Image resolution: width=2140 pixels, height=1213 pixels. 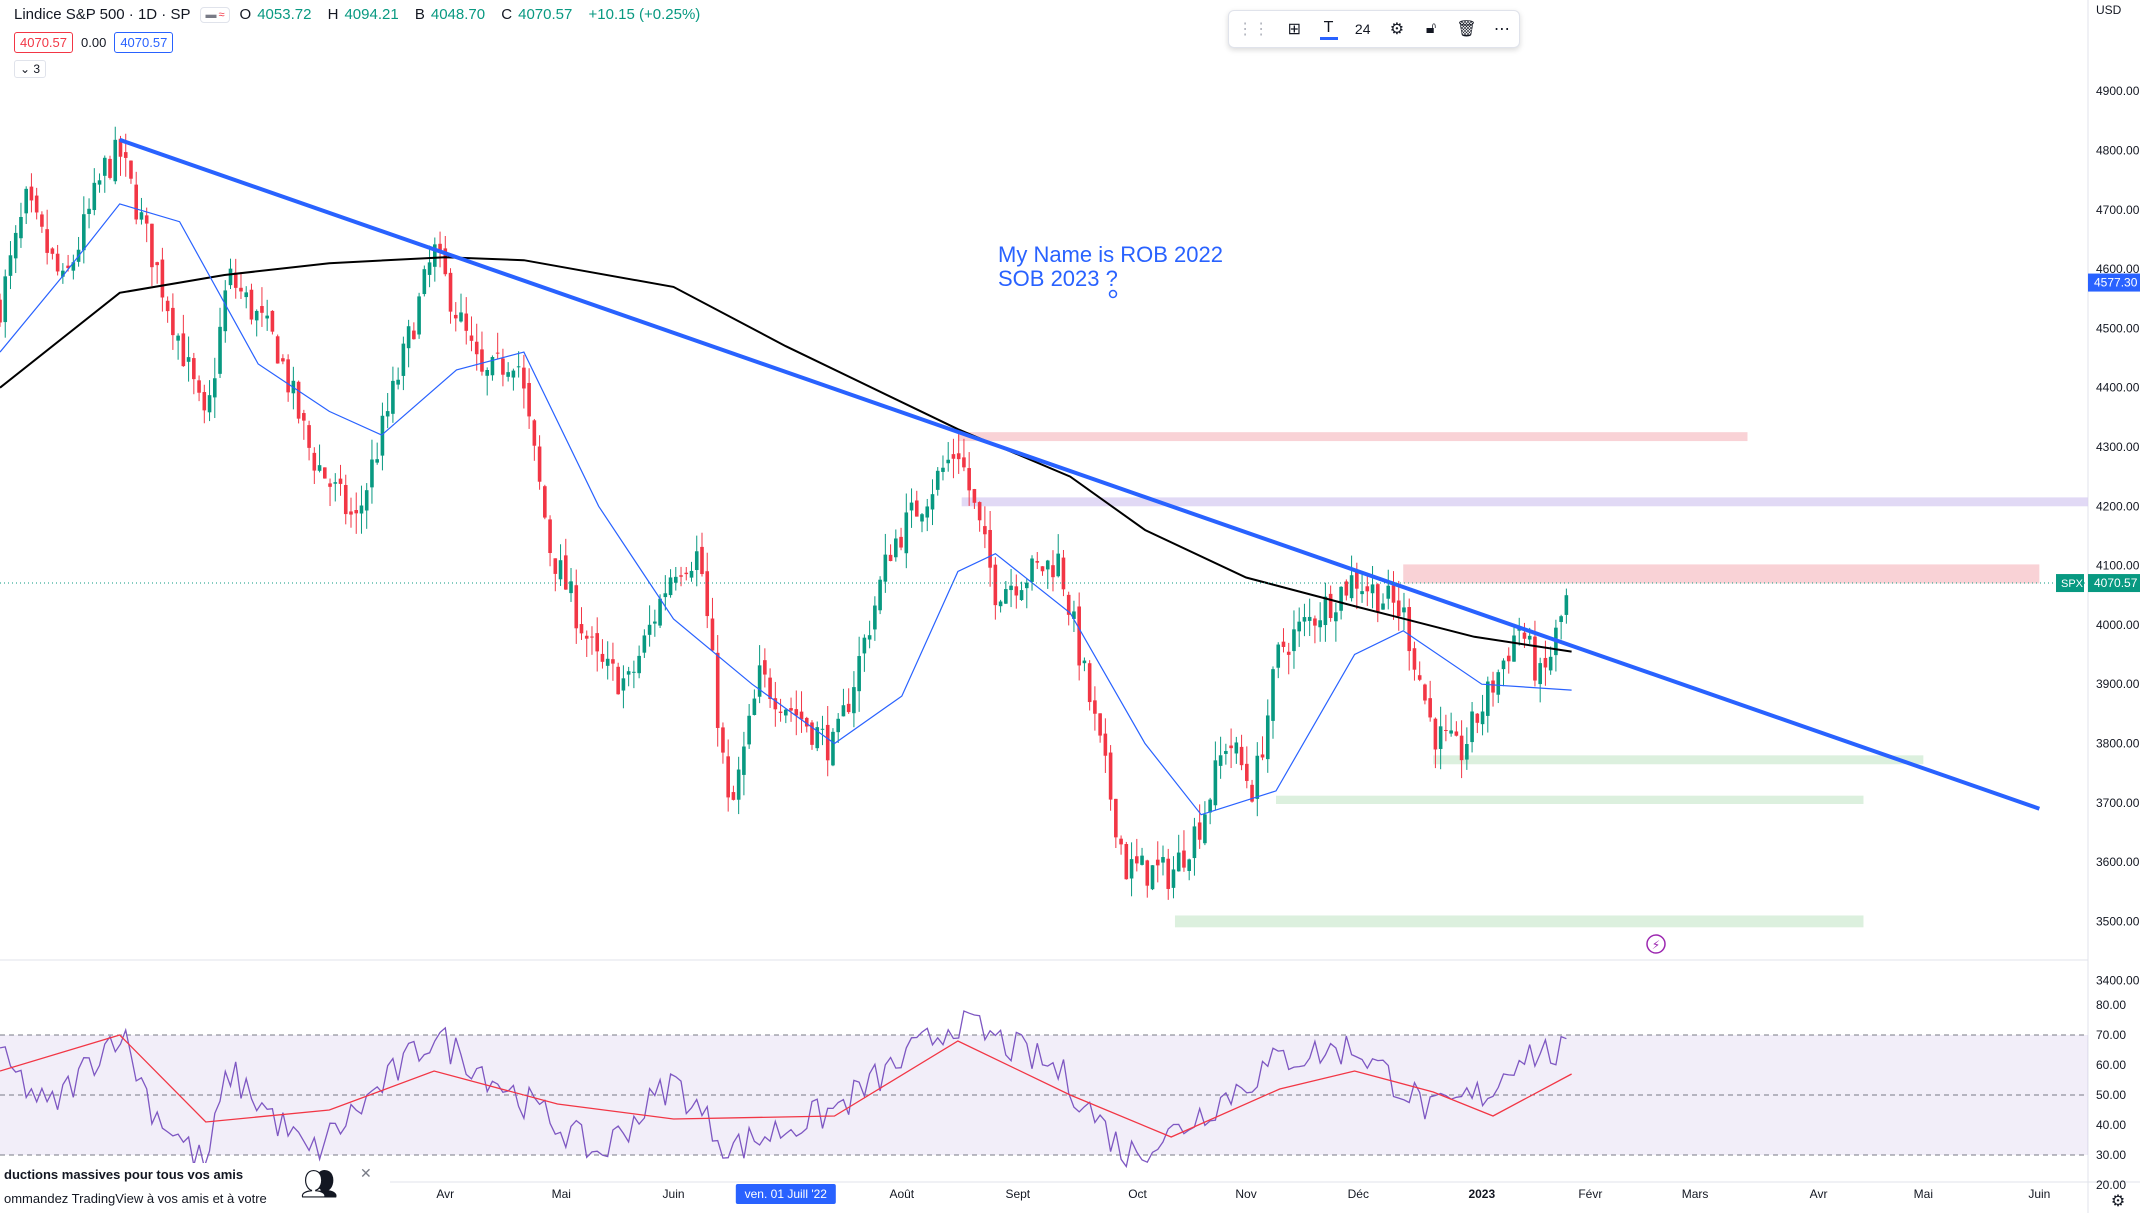 What do you see at coordinates (2111, 1005) in the screenshot?
I see `rsi-axis-label: 80.00` at bounding box center [2111, 1005].